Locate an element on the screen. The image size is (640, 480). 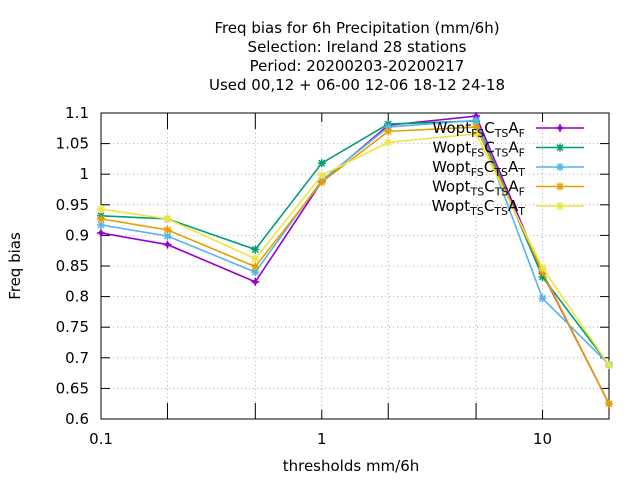
y-tick-label: 1.1 is located at coordinates (77, 113).